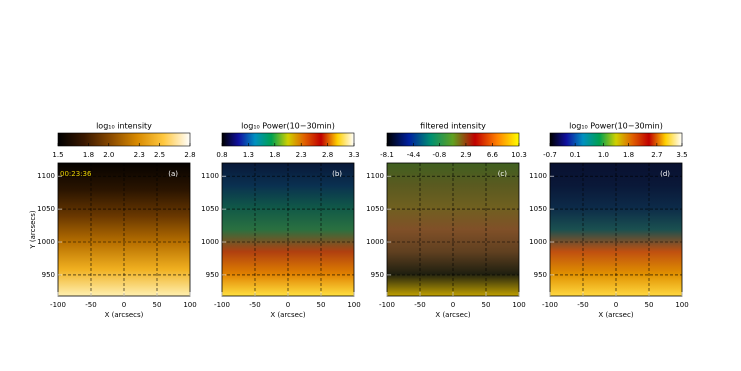  I want to click on panel-label: (c), so click(503, 174).